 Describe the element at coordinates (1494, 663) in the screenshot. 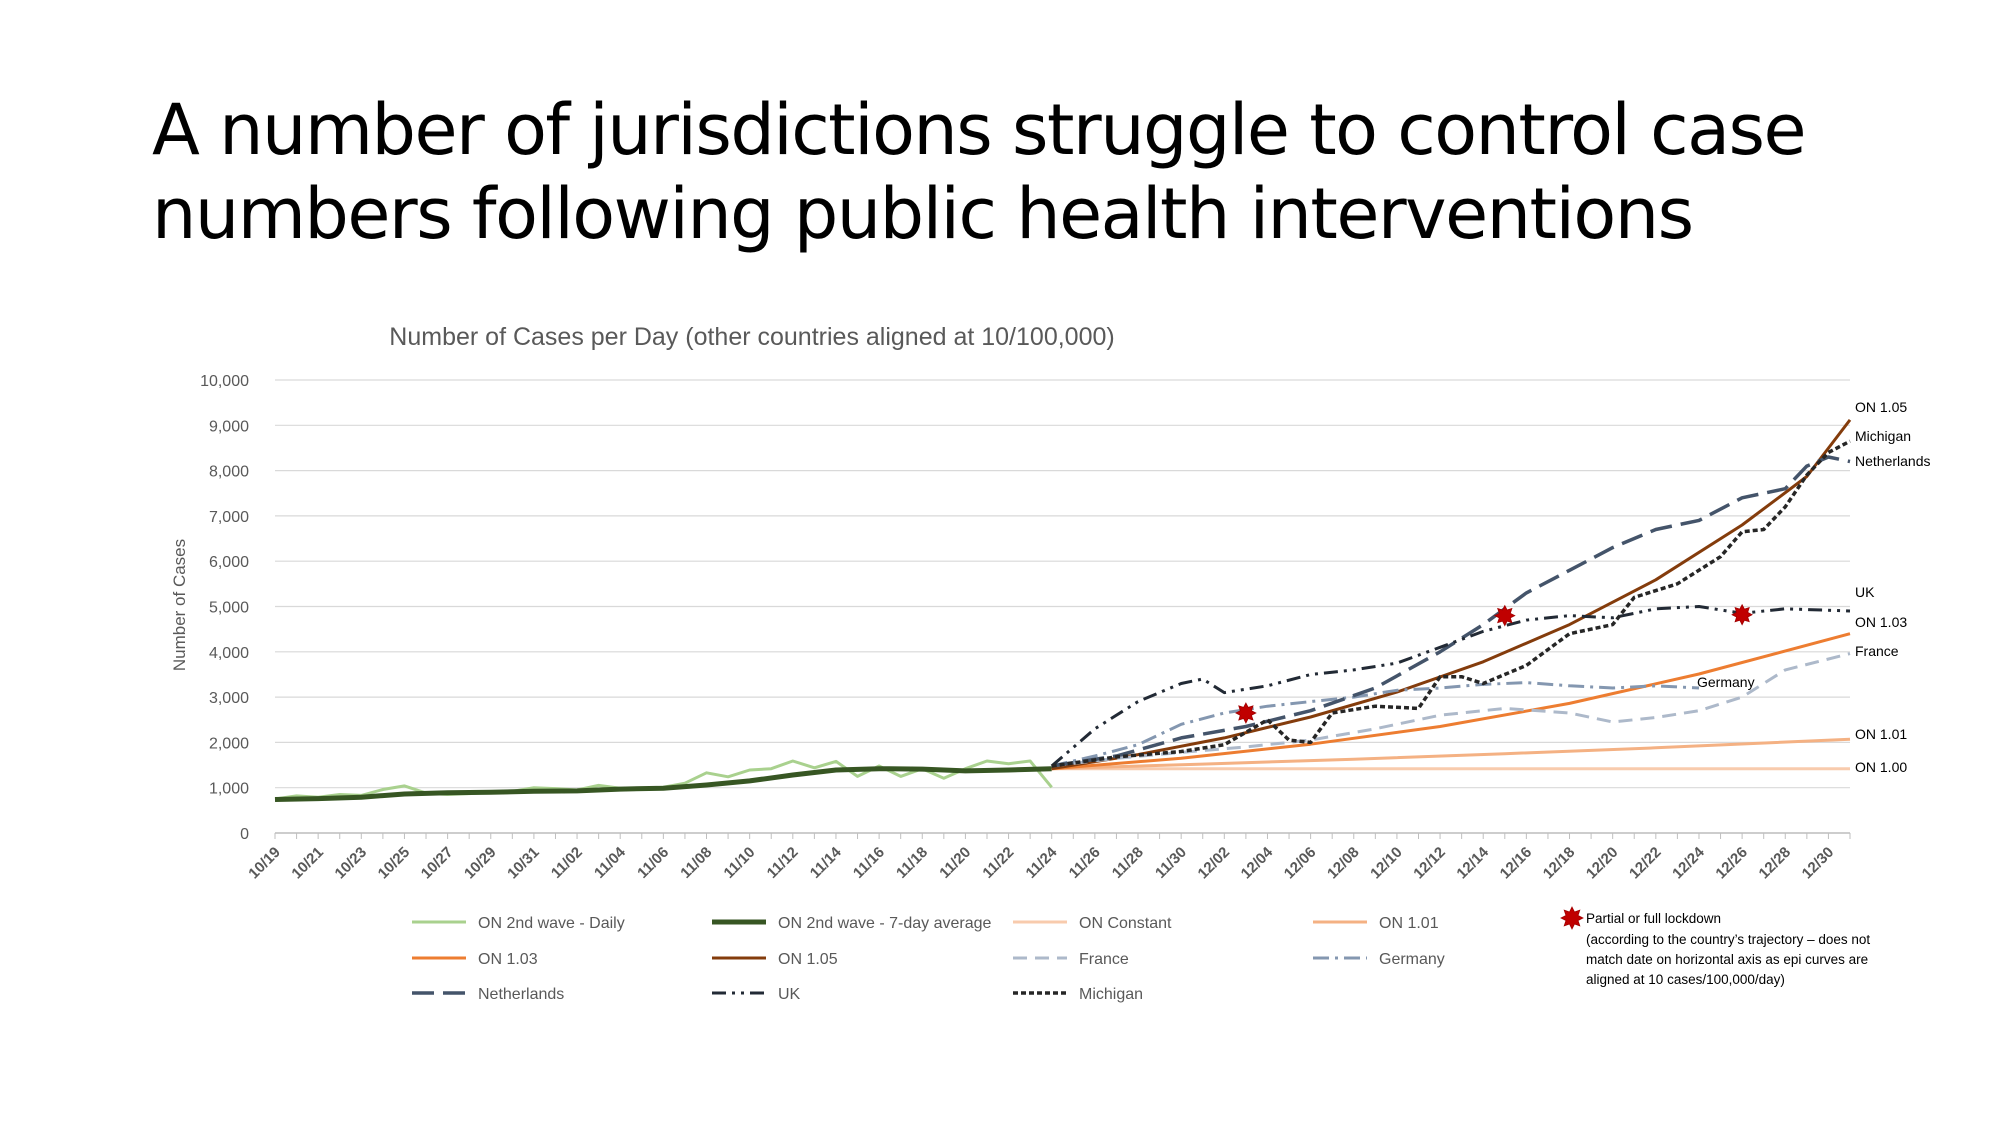

I see `markers` at that location.